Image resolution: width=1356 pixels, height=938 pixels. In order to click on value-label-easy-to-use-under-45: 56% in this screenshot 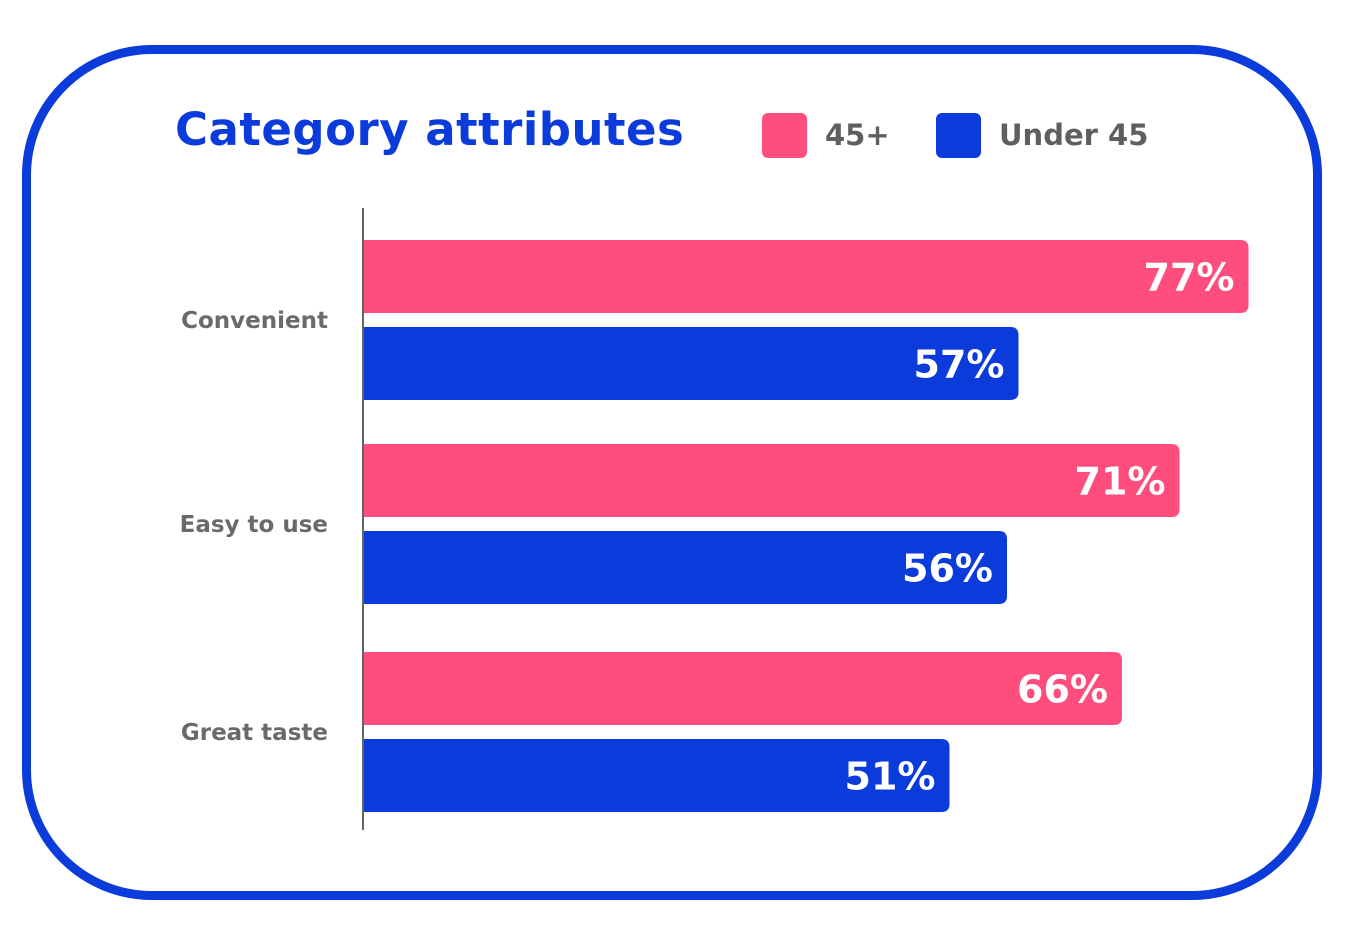, I will do `click(947, 569)`.